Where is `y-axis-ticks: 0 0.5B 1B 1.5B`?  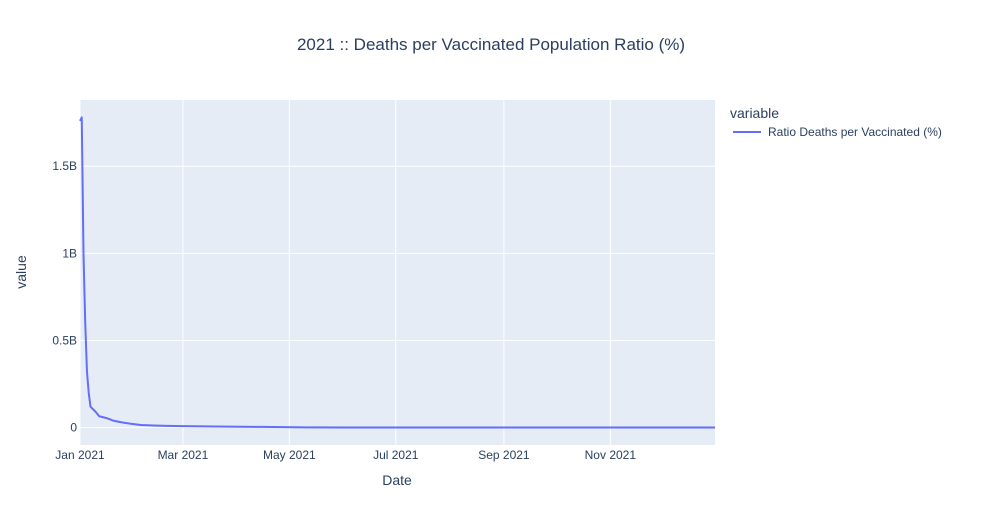
y-axis-ticks: 0 0.5B 1B 1.5B is located at coordinates (64, 296).